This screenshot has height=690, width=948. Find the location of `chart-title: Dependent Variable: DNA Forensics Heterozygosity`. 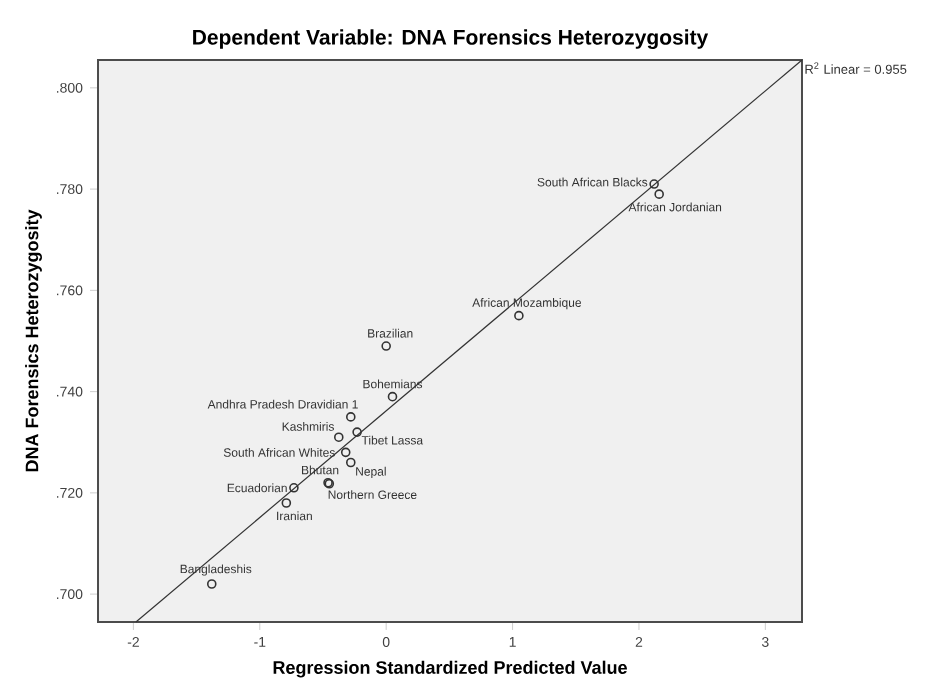

chart-title: Dependent Variable: DNA Forensics Heterozygosity is located at coordinates (451, 39).